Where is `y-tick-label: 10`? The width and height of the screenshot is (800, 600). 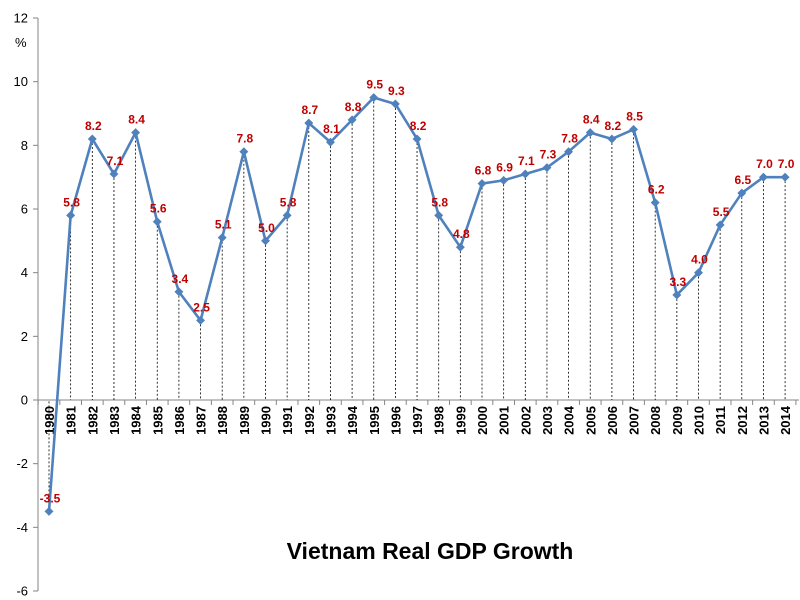 y-tick-label: 10 is located at coordinates (21, 81).